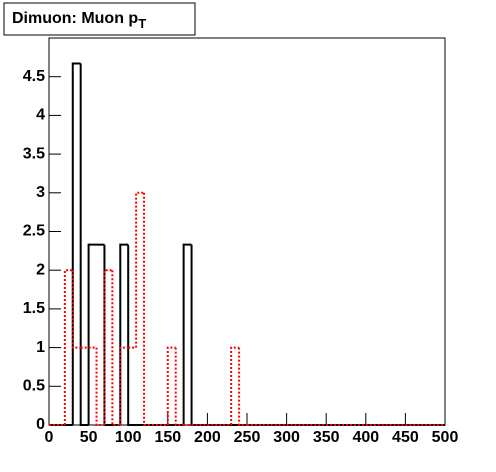 The image size is (496, 472). Describe the element at coordinates (75, 18) in the screenshot. I see `title-main: Dimuon: Muon p` at that location.